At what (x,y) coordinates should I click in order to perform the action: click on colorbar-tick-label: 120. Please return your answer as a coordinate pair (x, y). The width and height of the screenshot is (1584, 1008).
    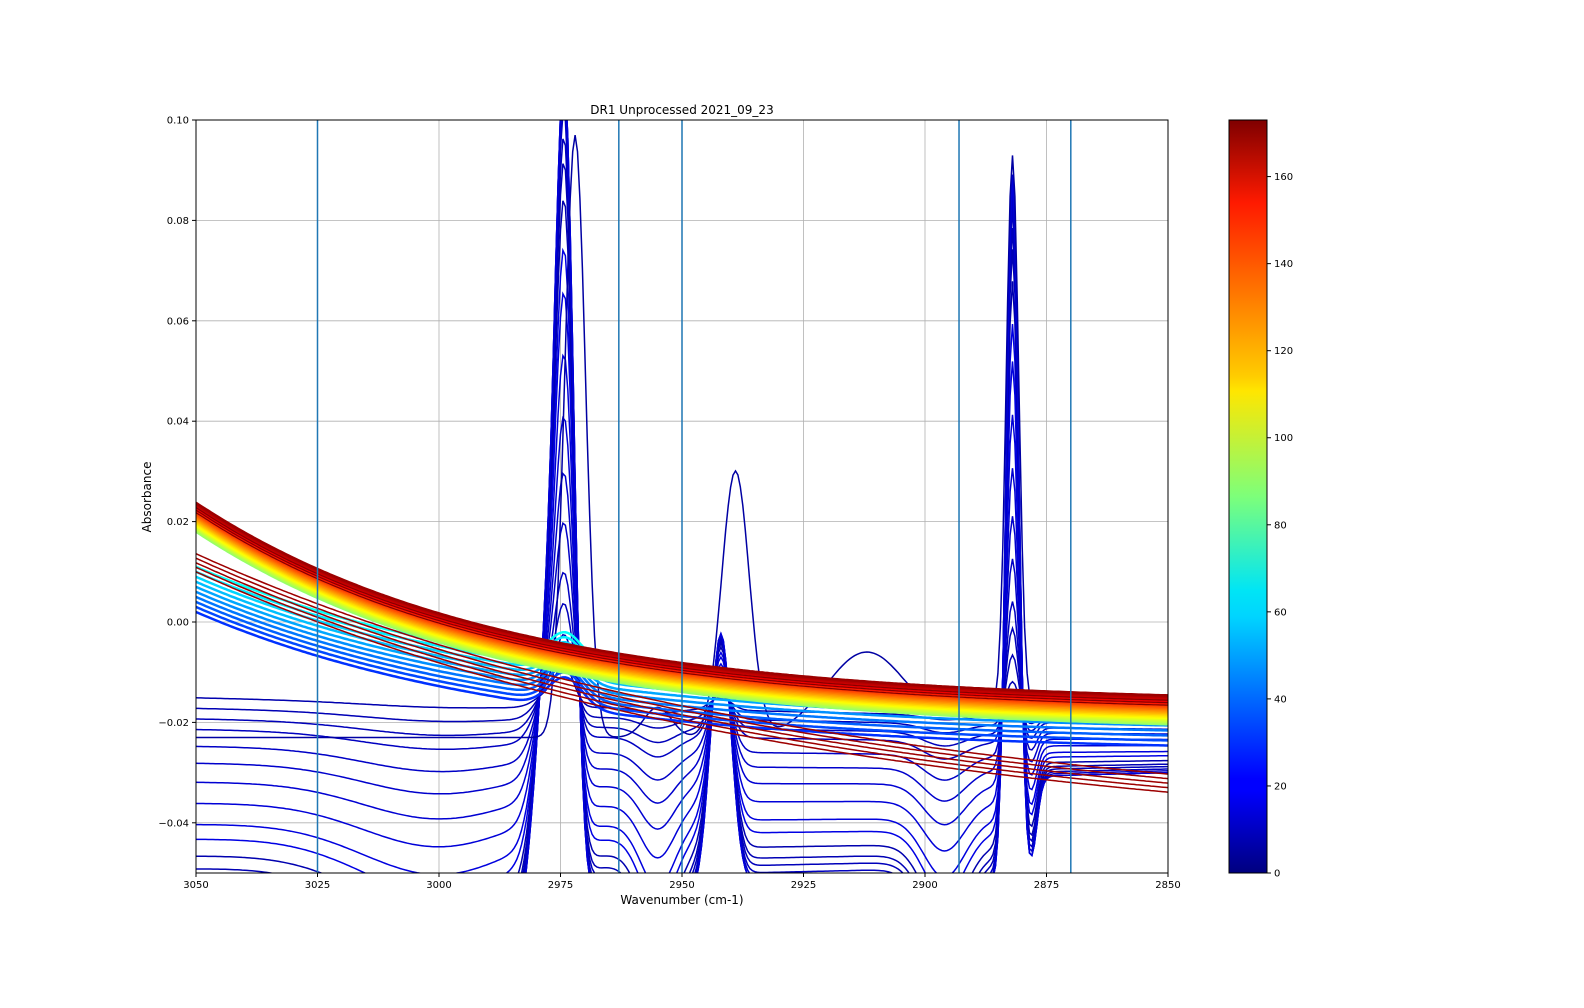
    Looking at the image, I should click on (1283, 351).